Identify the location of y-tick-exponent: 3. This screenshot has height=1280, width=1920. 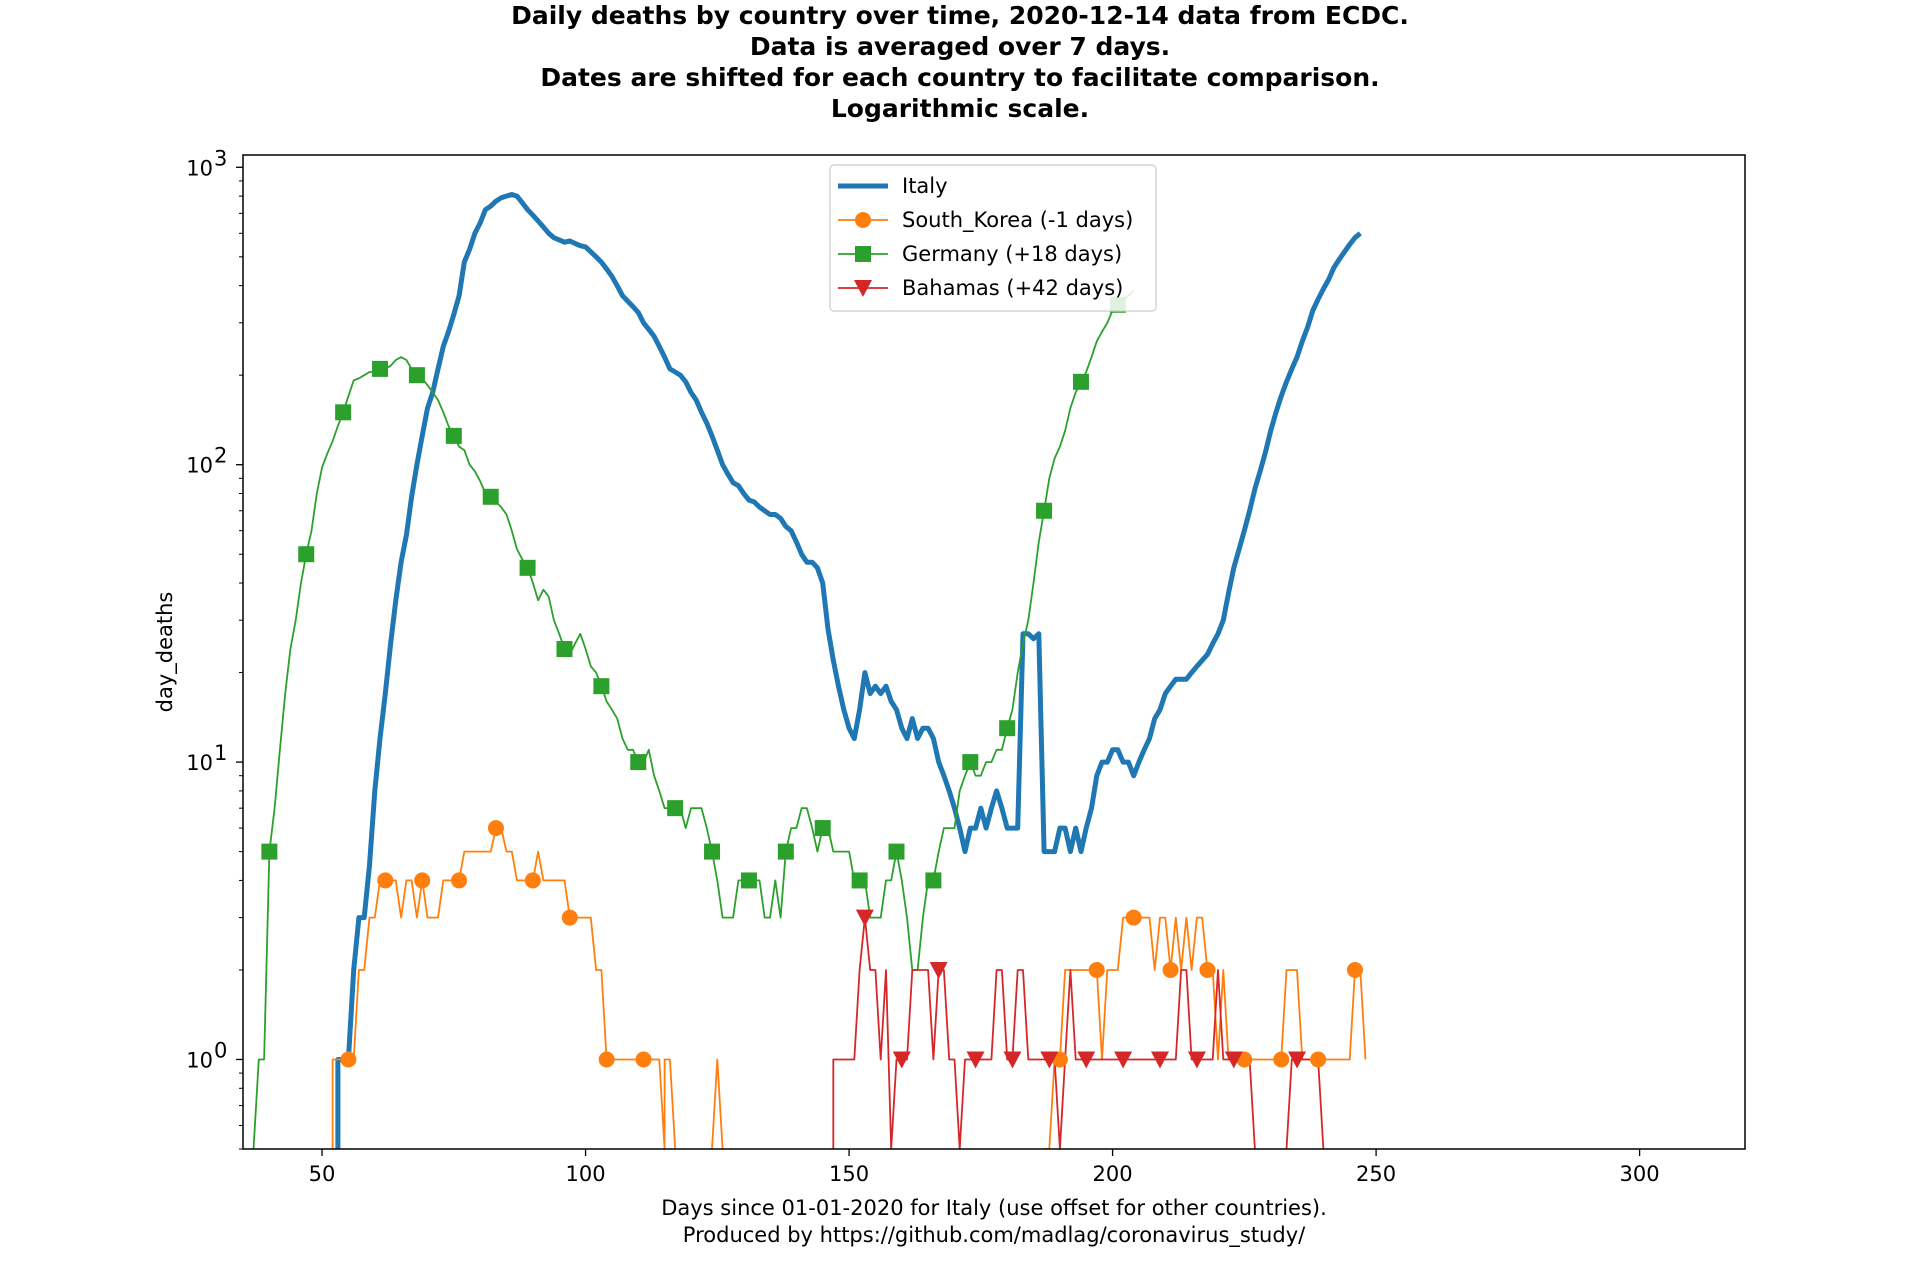
(220, 158).